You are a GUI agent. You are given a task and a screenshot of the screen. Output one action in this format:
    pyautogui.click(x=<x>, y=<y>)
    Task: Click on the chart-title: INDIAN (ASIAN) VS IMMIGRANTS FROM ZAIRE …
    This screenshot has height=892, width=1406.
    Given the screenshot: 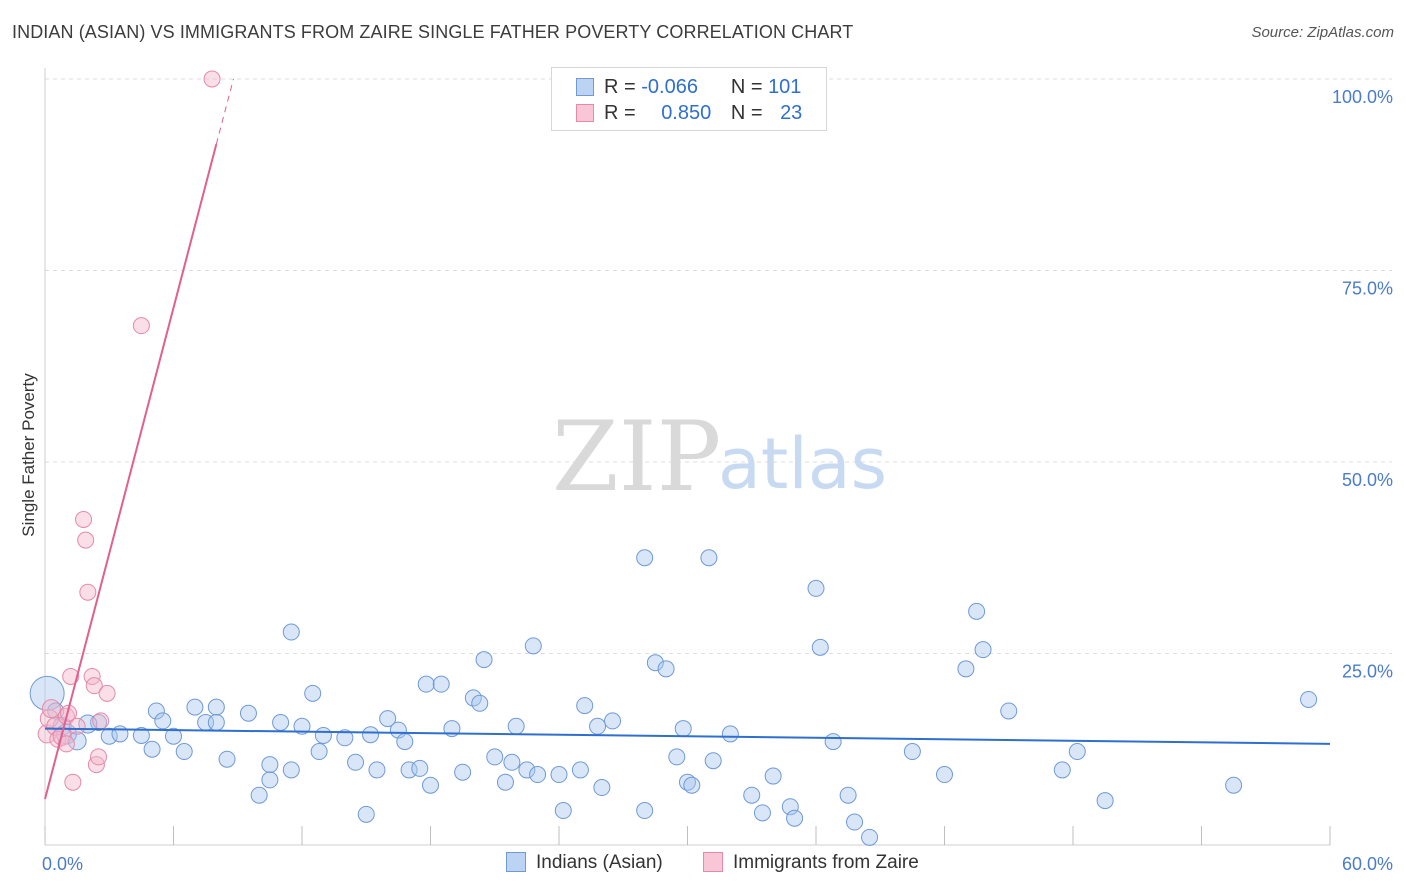 What is the action you would take?
    pyautogui.click(x=433, y=32)
    